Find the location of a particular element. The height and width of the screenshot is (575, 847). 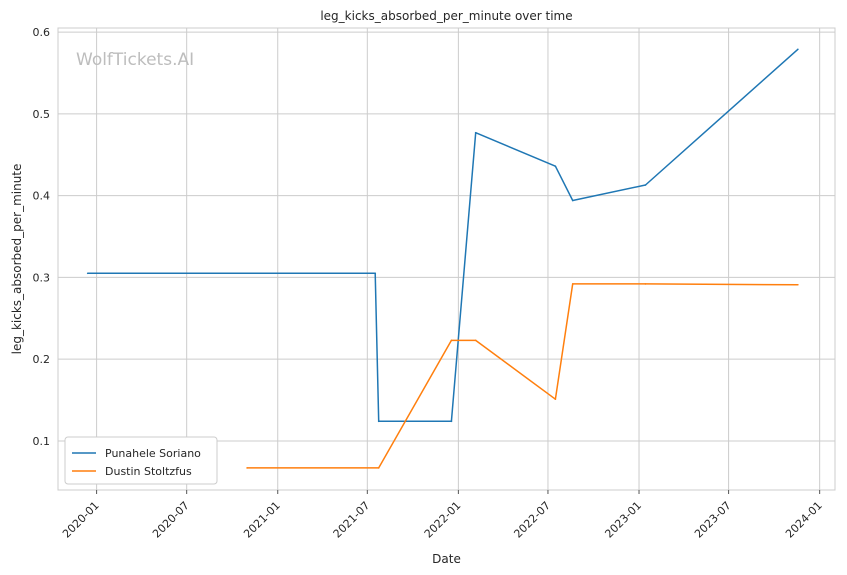

legend: Punahele Soriano Dustin Stoltzfus is located at coordinates (141, 460).